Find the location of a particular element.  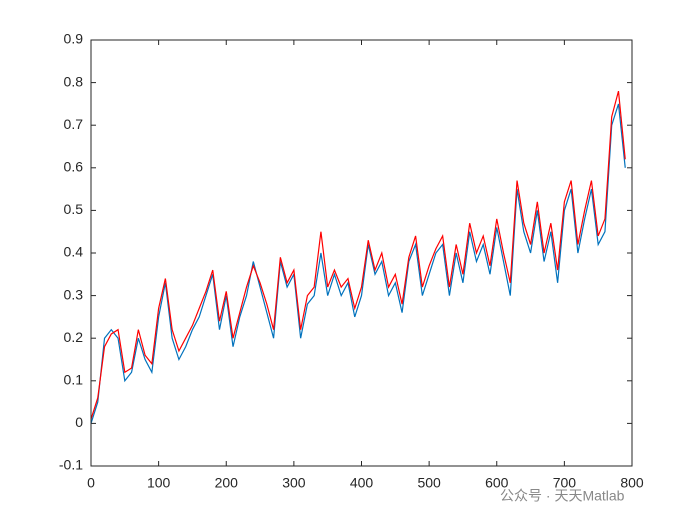

x-tick-label: 300 is located at coordinates (294, 483).